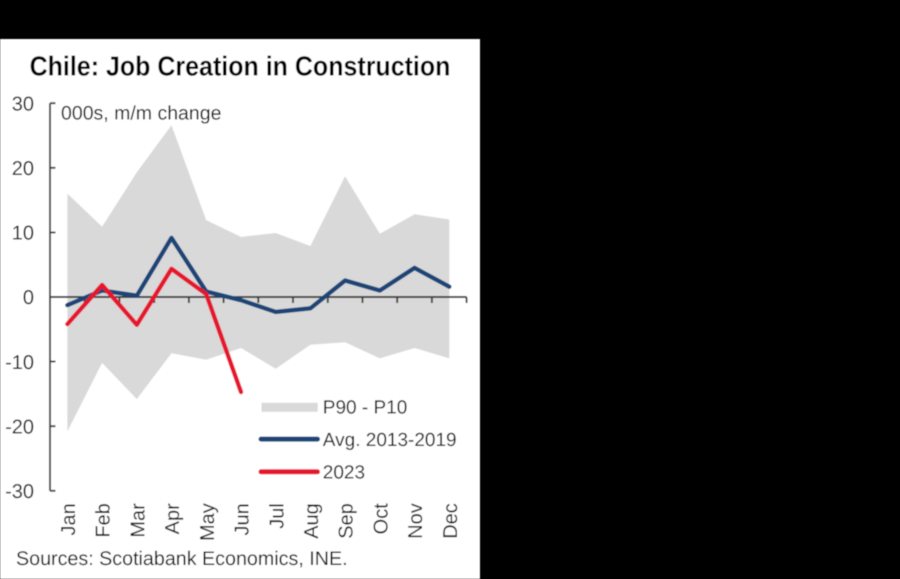 The image size is (900, 579). I want to click on svg-text: Apr, so click(173, 518).